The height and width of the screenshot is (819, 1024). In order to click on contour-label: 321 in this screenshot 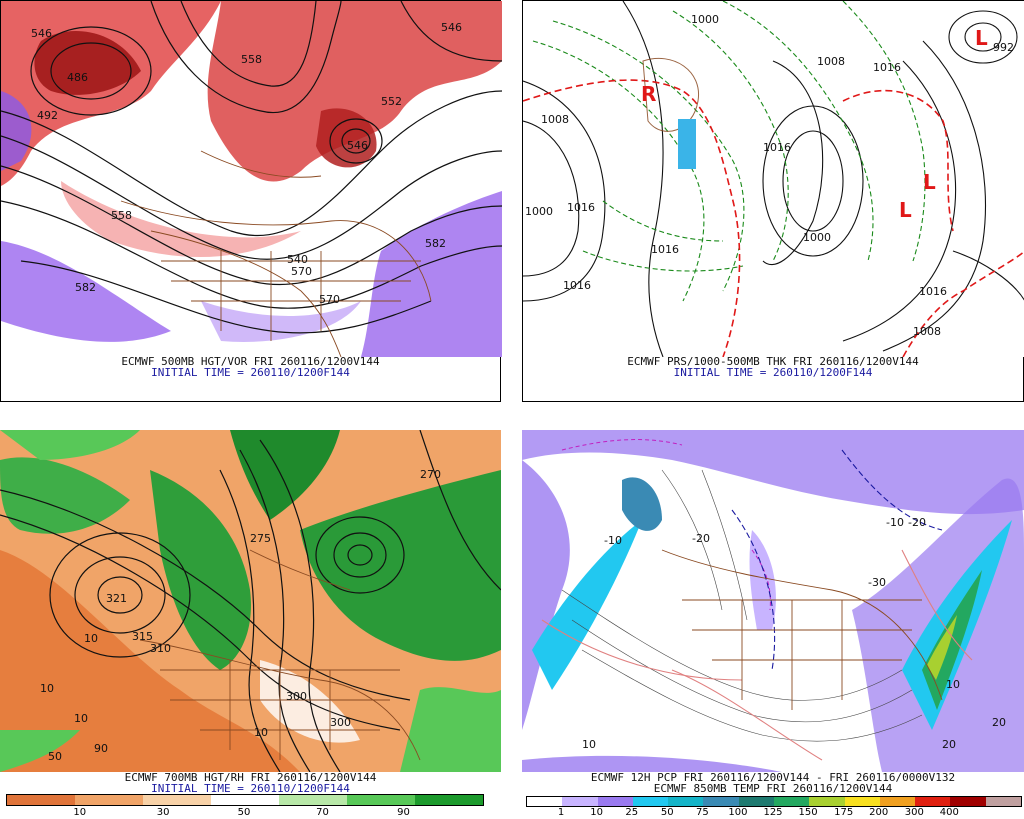, I will do `click(116, 598)`.